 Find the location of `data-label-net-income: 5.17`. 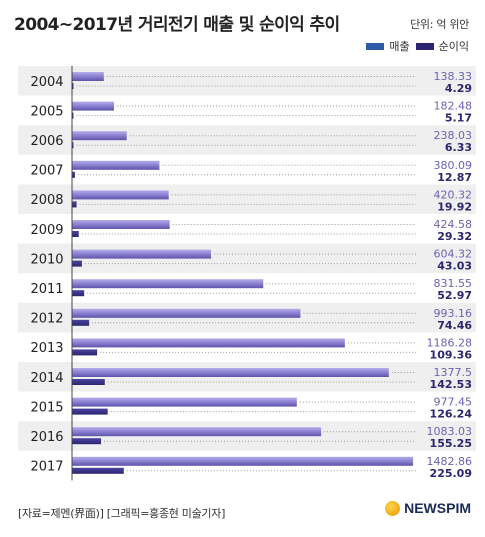

data-label-net-income: 5.17 is located at coordinates (458, 118).